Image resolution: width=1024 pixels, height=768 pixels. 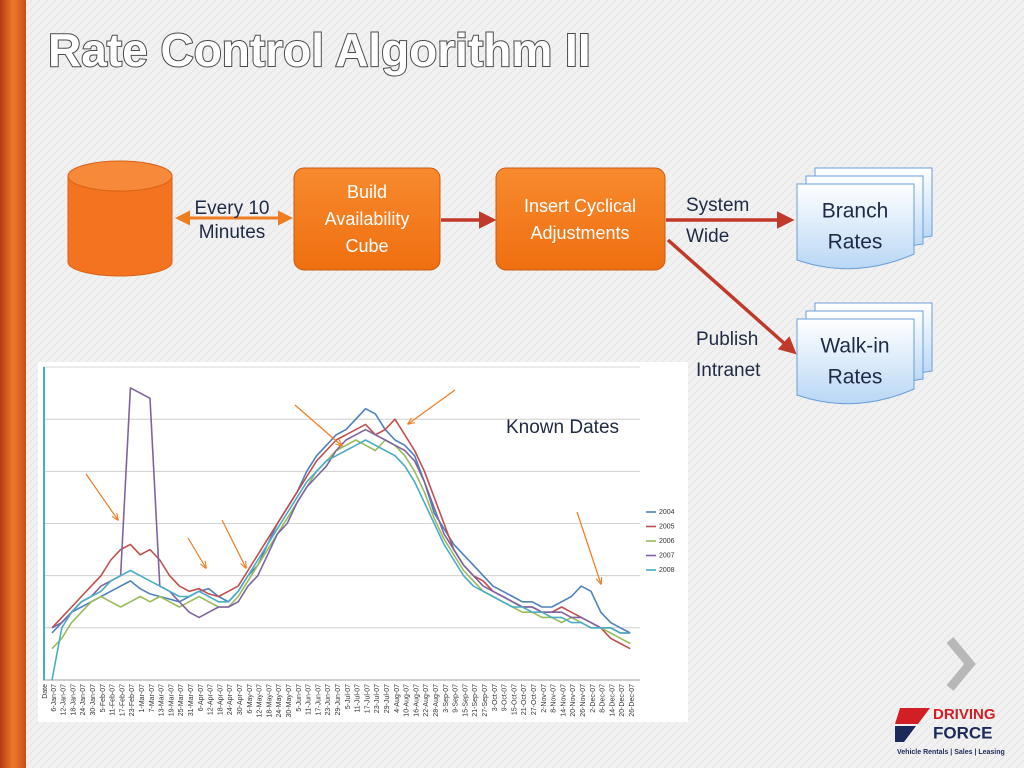 What do you see at coordinates (951, 752) in the screenshot?
I see `logo-tagline: Vehicle Rentals | Sales | Leasing` at bounding box center [951, 752].